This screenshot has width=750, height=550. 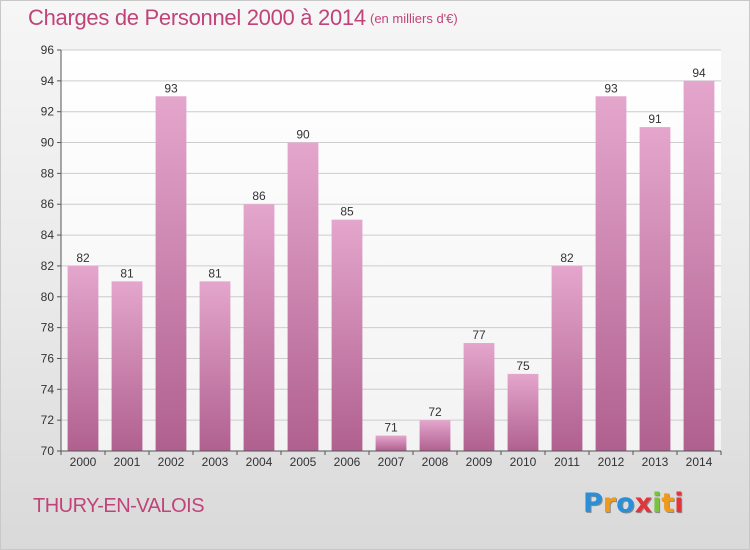 I want to click on logo-letter: o, so click(x=625, y=503).